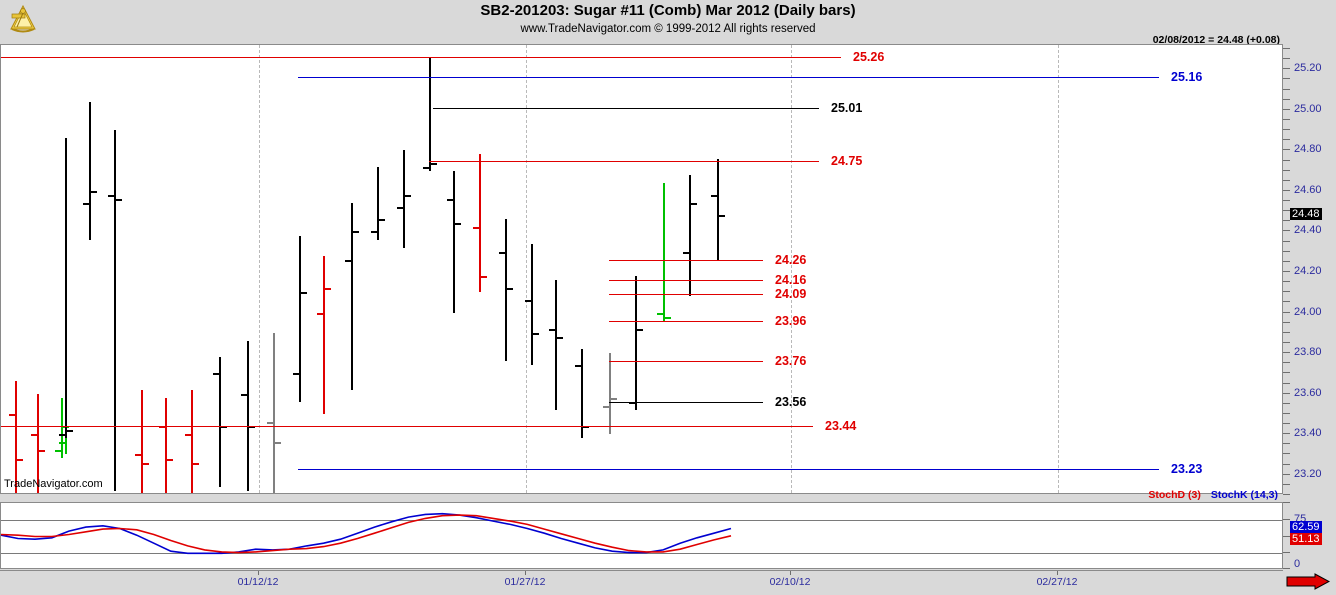 The image size is (1336, 595). What do you see at coordinates (791, 401) in the screenshot?
I see `price-level-label: 23.56` at bounding box center [791, 401].